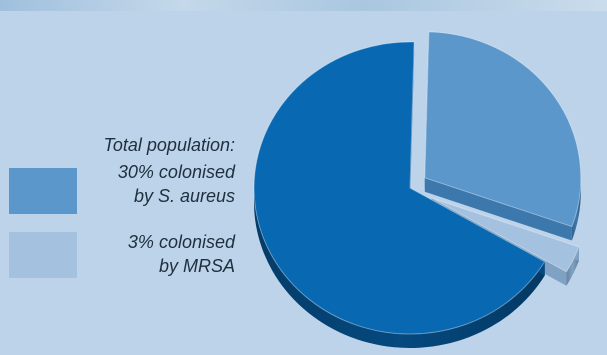 The width and height of the screenshot is (607, 355). I want to click on legend-label-s-aureus-line-1: 30% colonised, so click(176, 172).